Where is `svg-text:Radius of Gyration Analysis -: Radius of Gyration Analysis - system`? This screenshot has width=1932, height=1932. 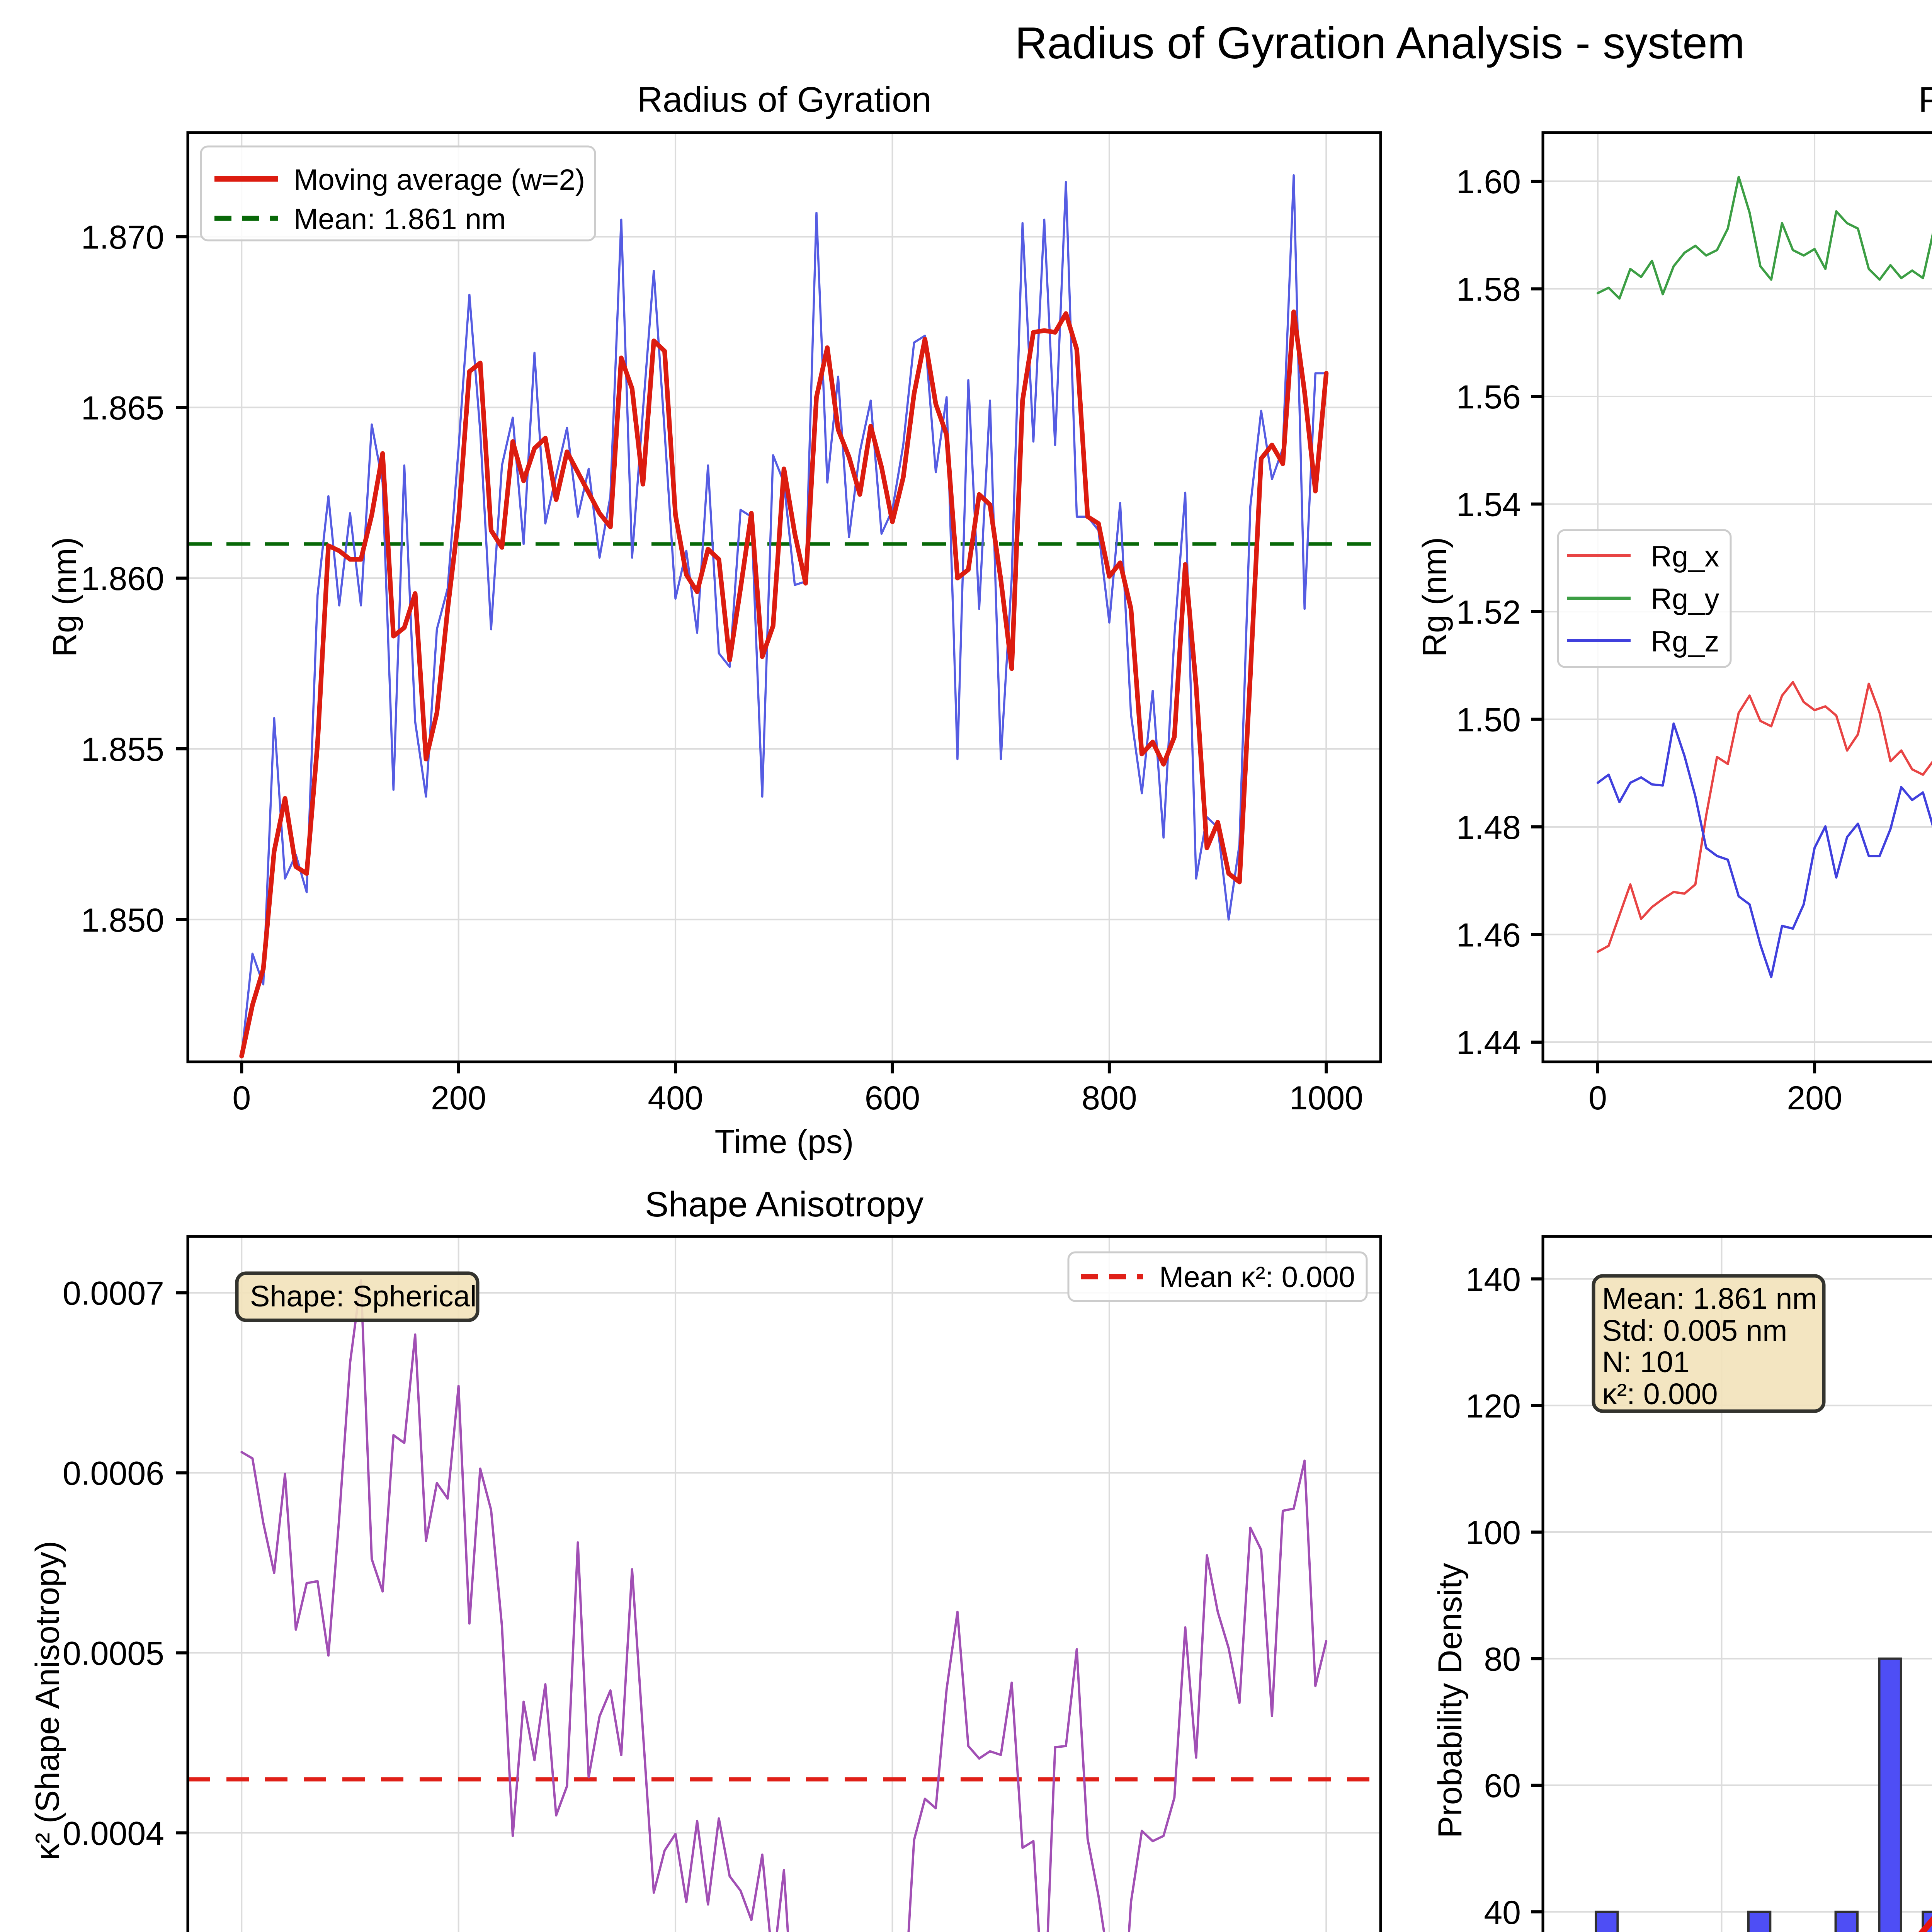
svg-text:Radius of Gyration Analysis -: Radius of Gyration Analysis - system is located at coordinates (1380, 43).